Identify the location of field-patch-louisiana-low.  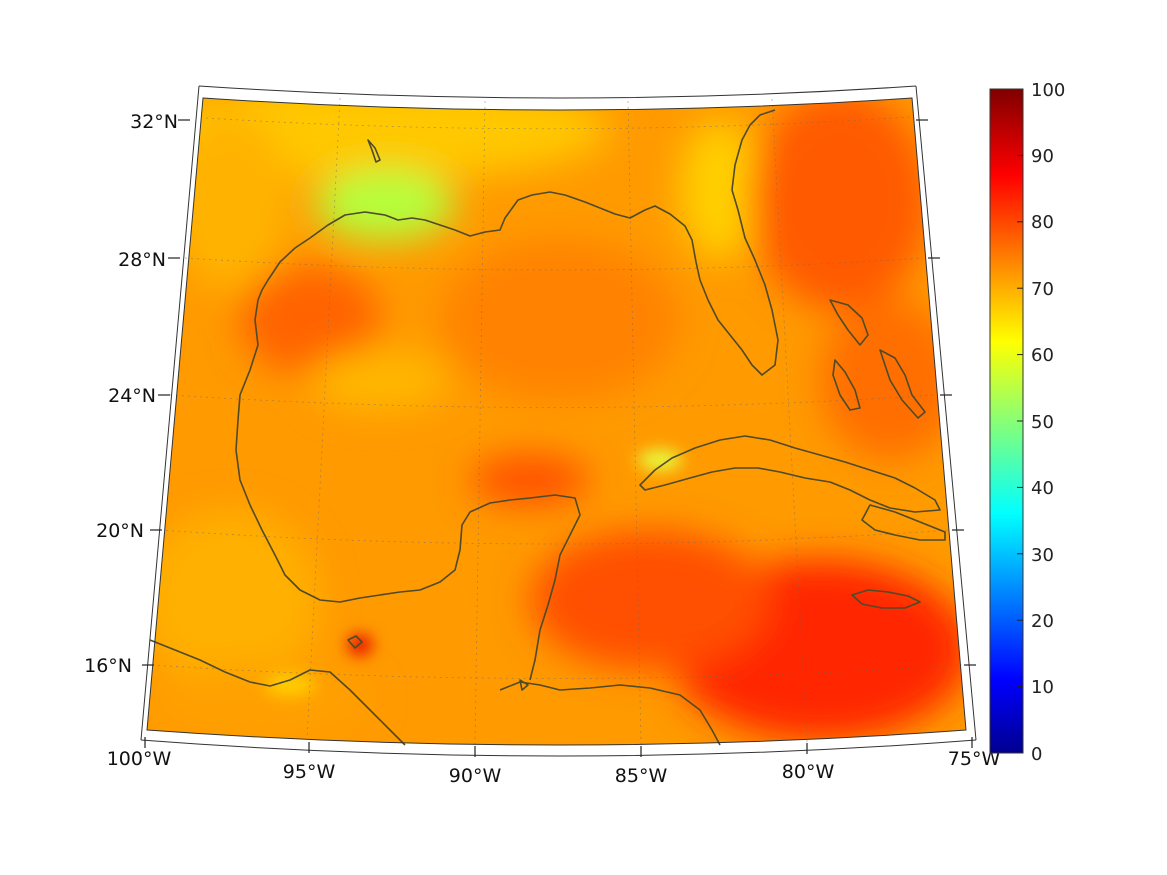
(385, 205).